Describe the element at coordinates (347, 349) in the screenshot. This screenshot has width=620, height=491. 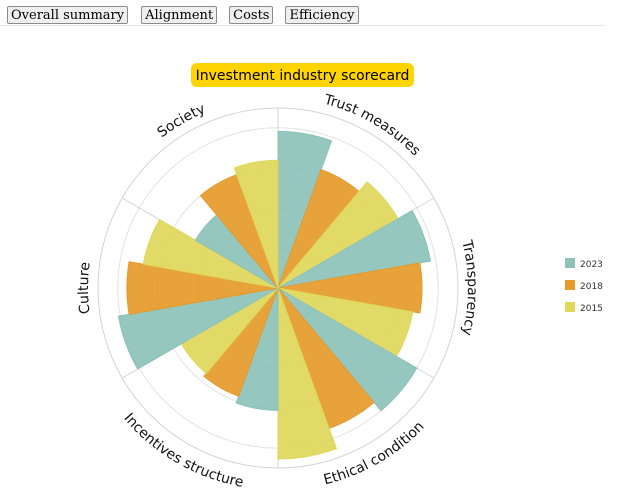
I see `bar-2023-ethical-condition` at that location.